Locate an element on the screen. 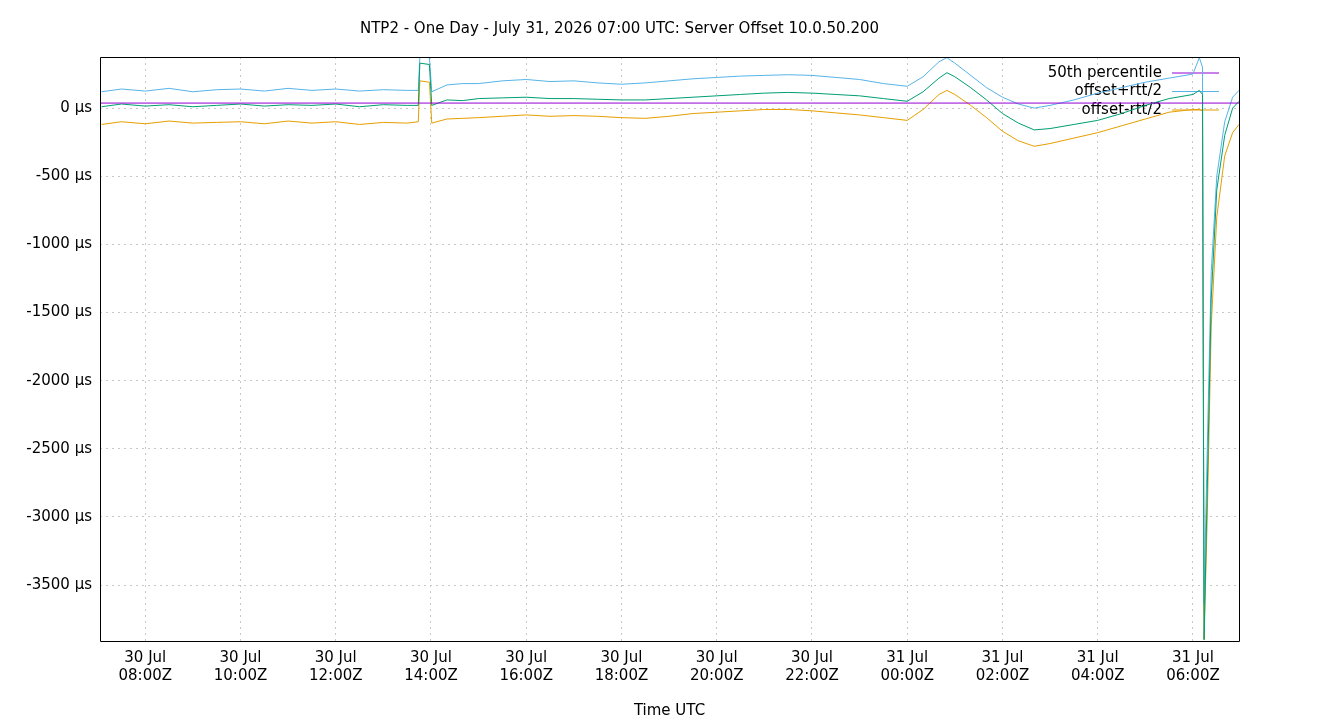  y-tick-label: 0 µs is located at coordinates (76, 107).